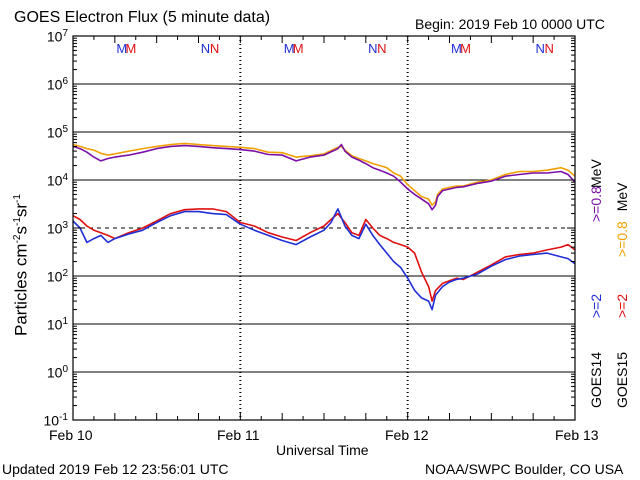  Describe the element at coordinates (622, 197) in the screenshot. I see `legend-mev-label-upper: MeV` at that location.